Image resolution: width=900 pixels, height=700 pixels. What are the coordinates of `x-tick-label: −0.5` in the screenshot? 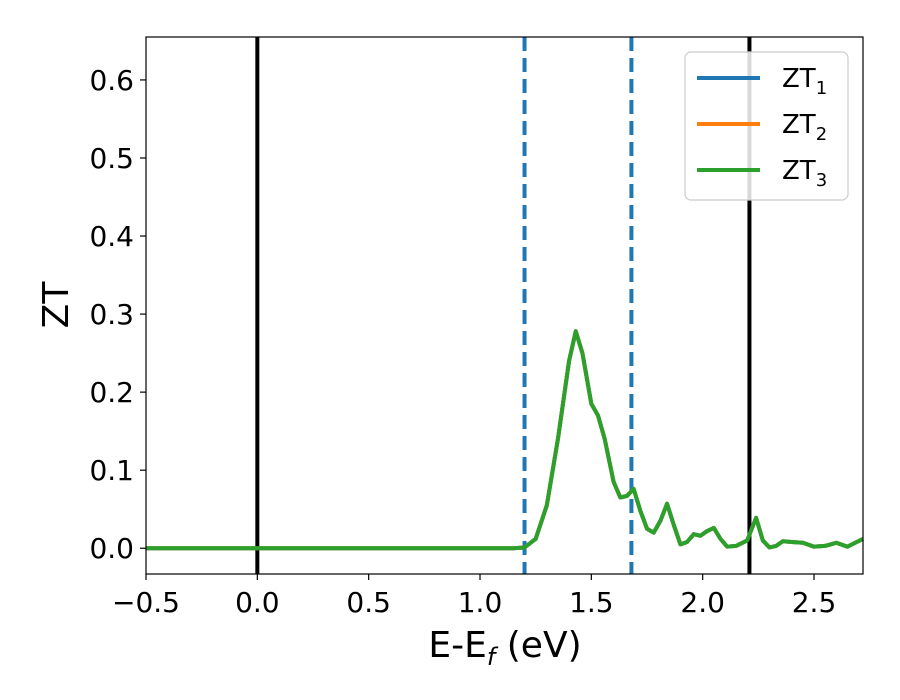 It's located at (146, 602).